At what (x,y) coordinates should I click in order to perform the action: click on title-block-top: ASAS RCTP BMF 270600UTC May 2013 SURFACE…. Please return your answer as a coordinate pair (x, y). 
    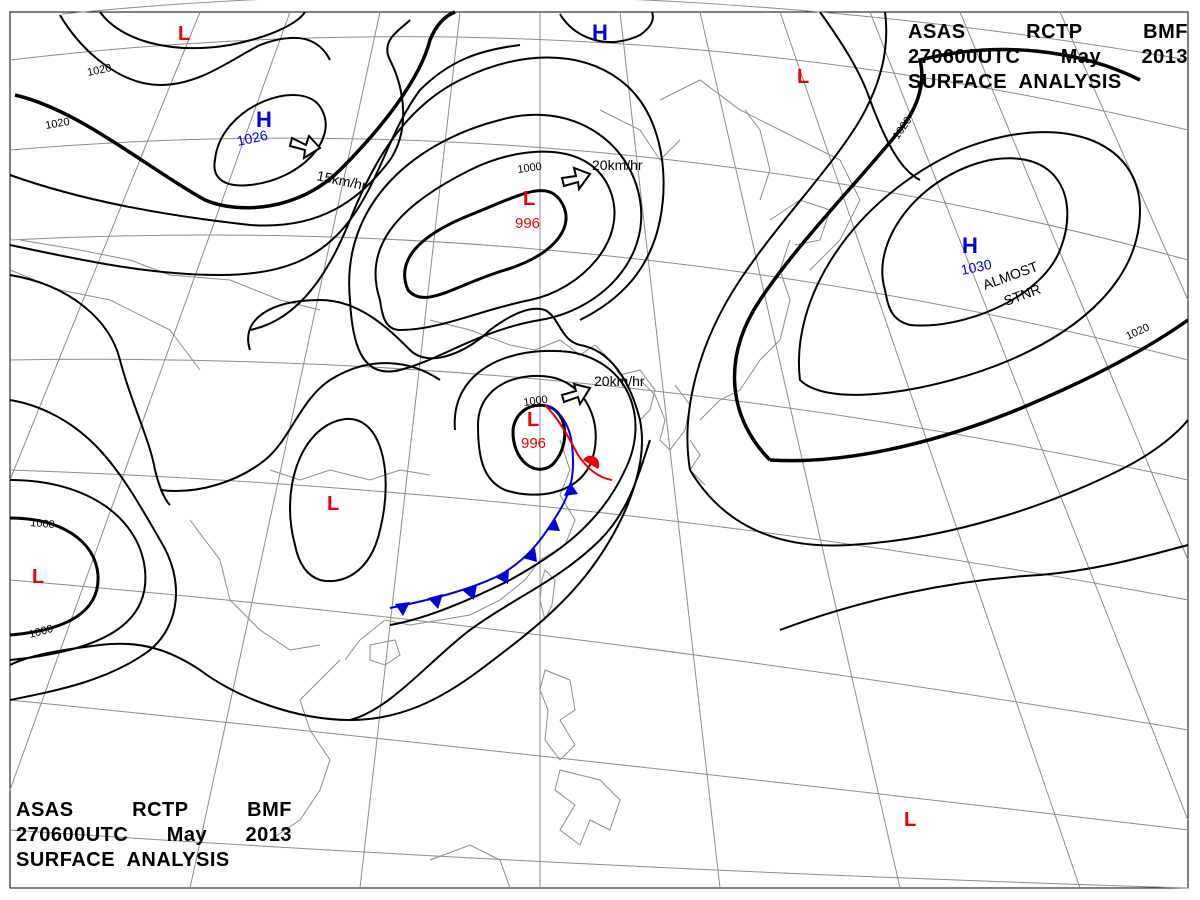
    Looking at the image, I should click on (1048, 57).